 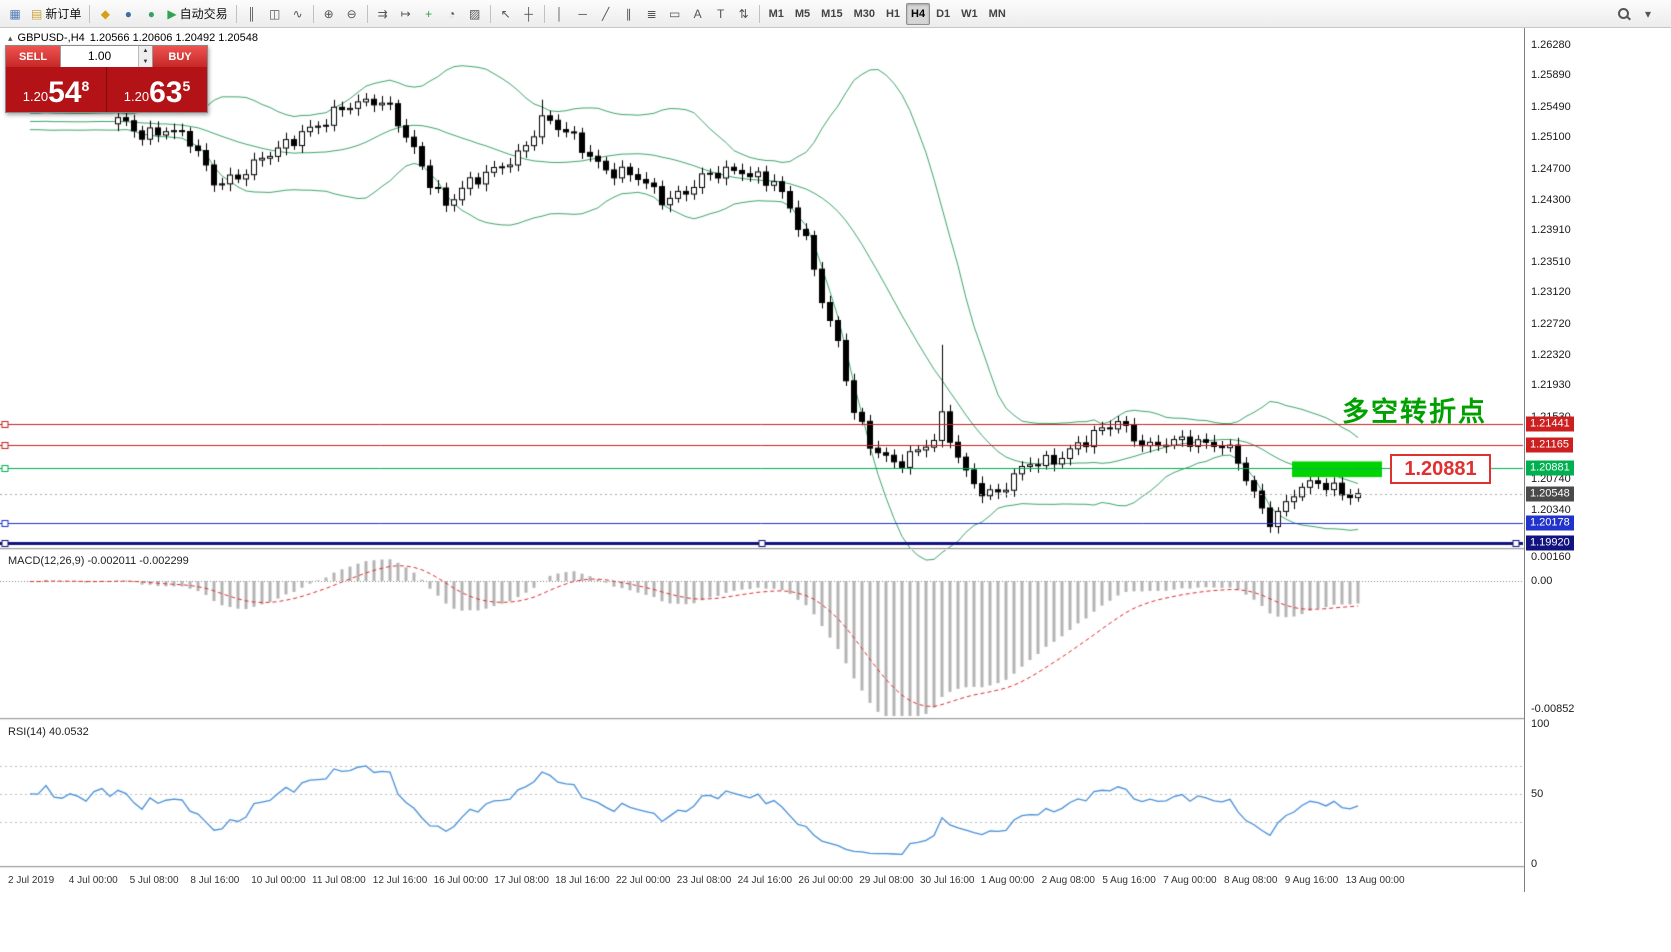 I want to click on volume-input: 1.00, so click(x=99, y=56).